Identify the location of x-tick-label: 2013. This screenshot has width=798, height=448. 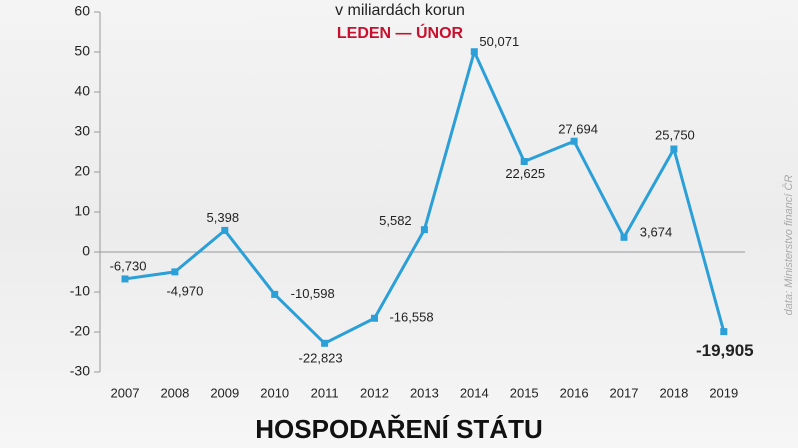
(424, 392).